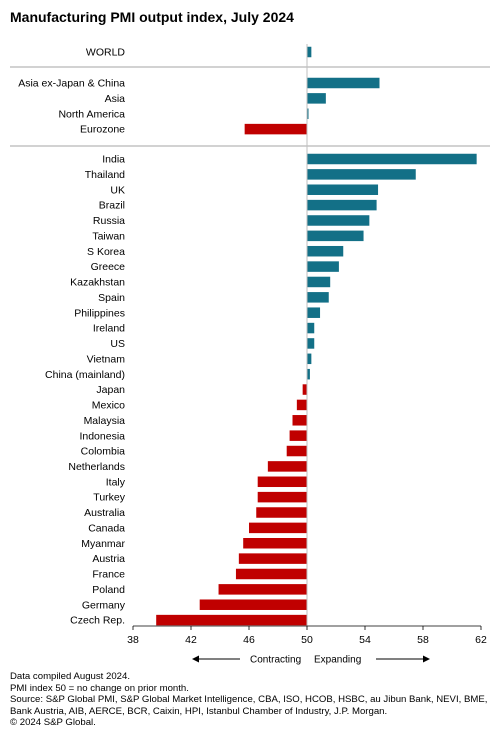 The image size is (500, 750). What do you see at coordinates (117, 344) in the screenshot?
I see `category-label-us: US` at bounding box center [117, 344].